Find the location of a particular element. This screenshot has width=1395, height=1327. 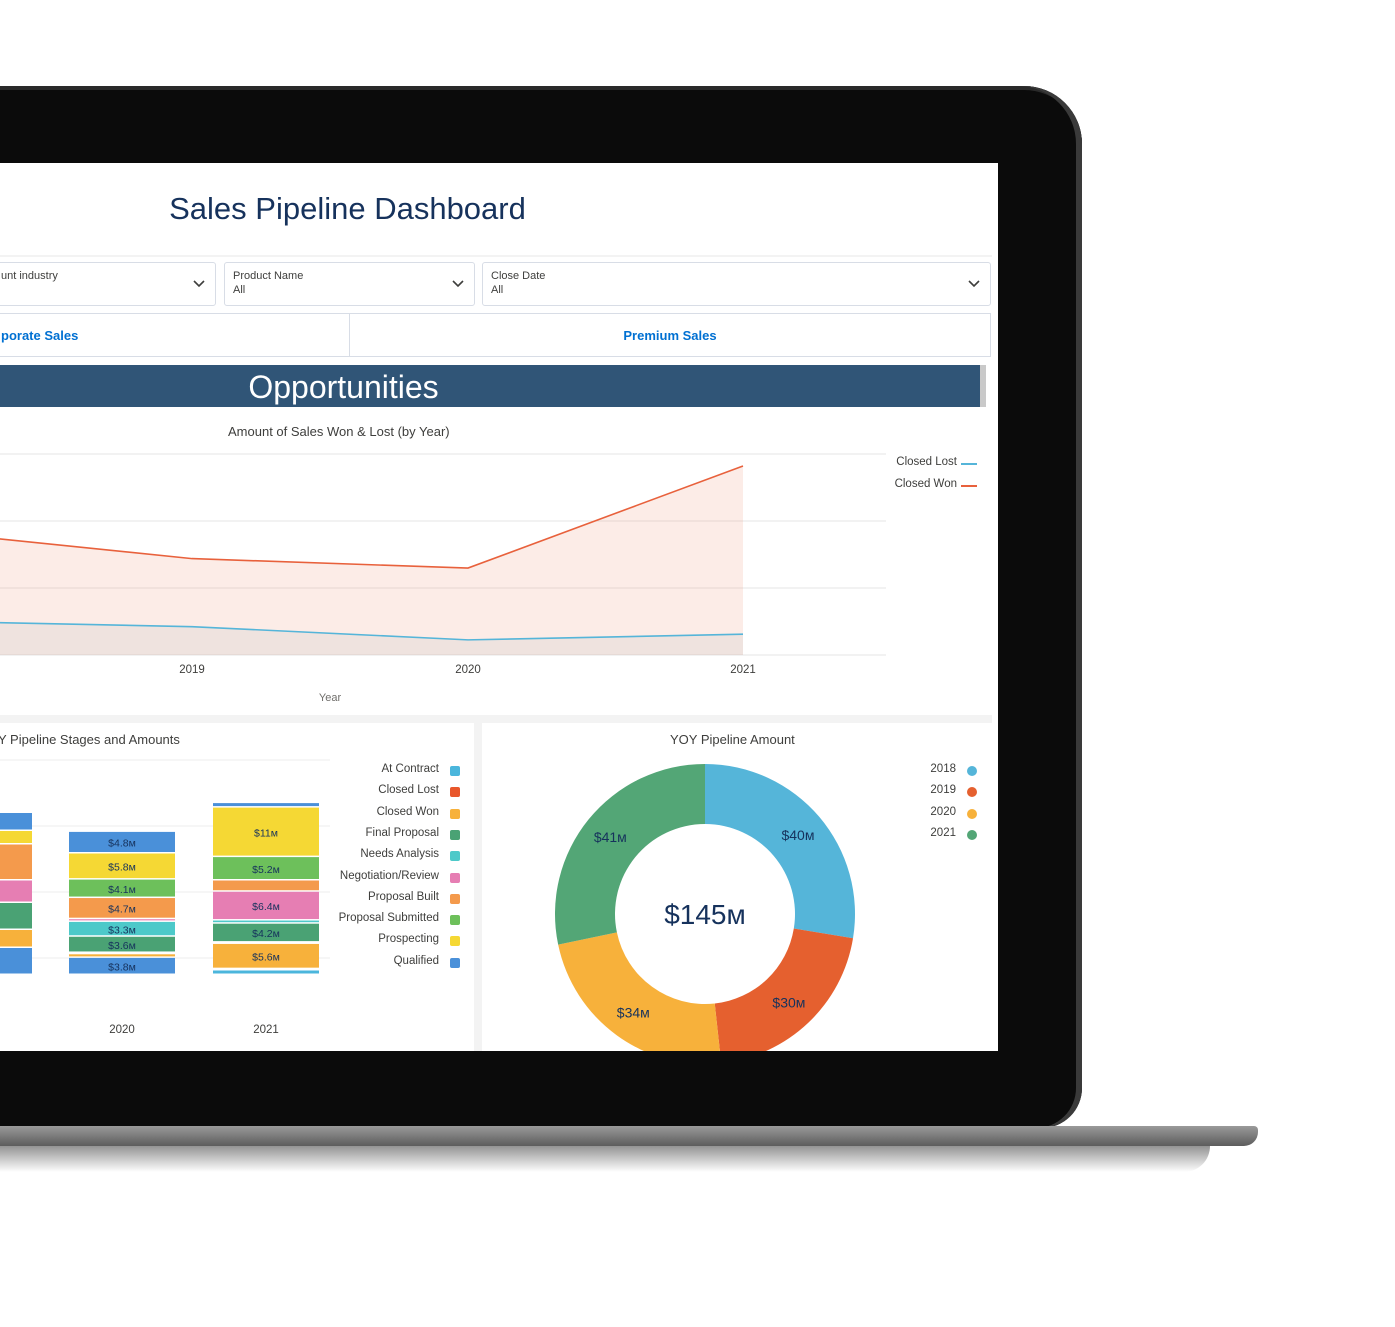

bar-data-label: $3.8м is located at coordinates (122, 967).